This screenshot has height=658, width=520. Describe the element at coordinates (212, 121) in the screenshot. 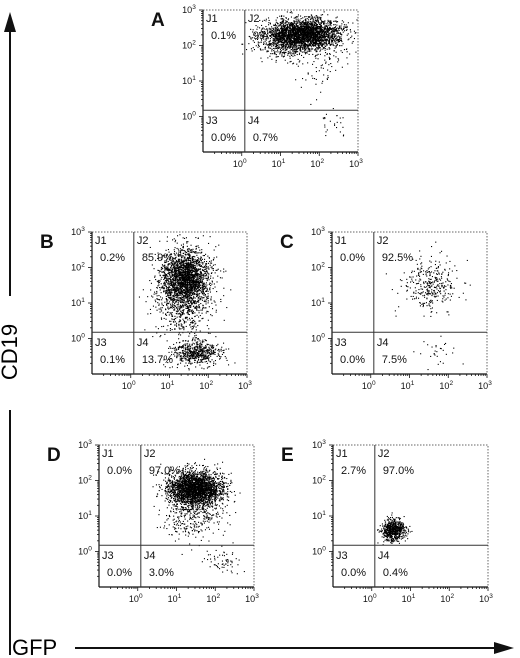

I see `quadrant-name-j3: J3` at that location.